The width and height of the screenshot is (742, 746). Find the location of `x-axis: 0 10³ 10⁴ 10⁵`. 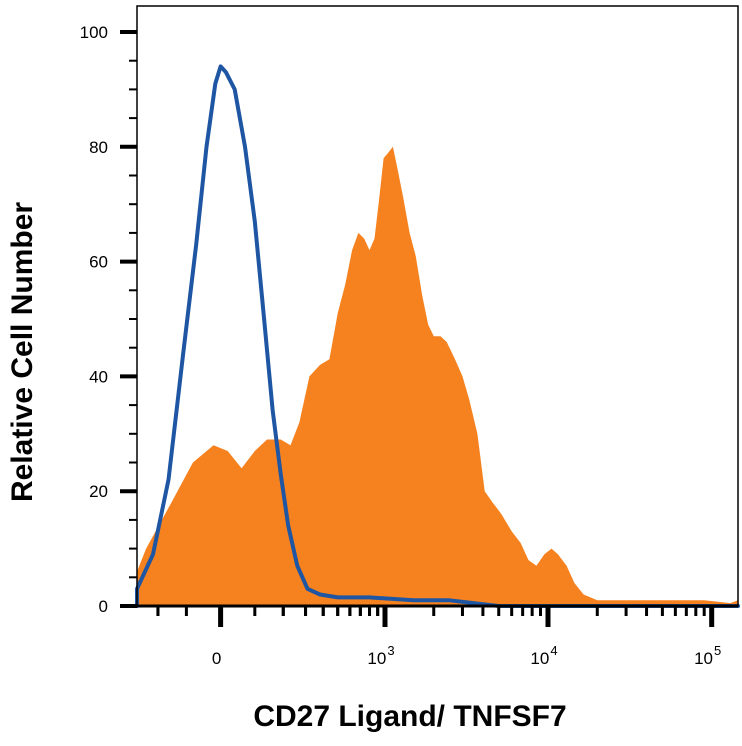

x-axis: 0 10³ 10⁴ 10⁵ is located at coordinates (429, 636).